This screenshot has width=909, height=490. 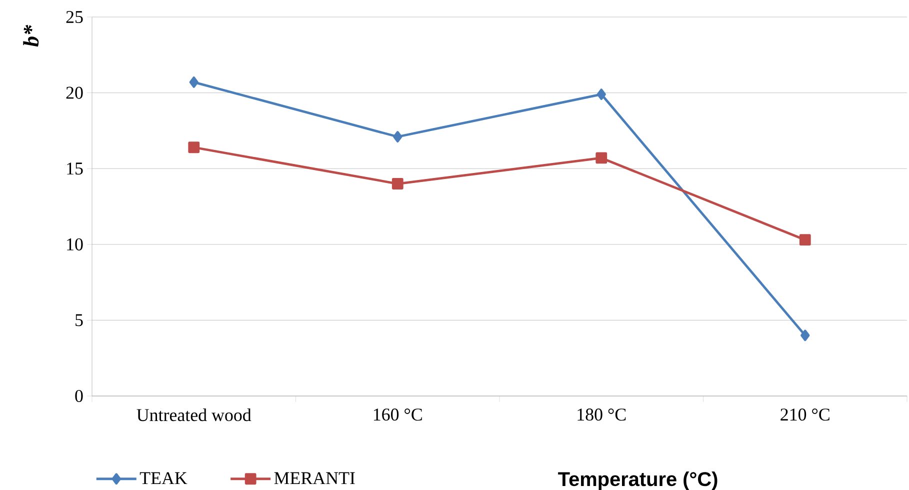 I want to click on y-tick-label: 25, so click(x=74, y=17).